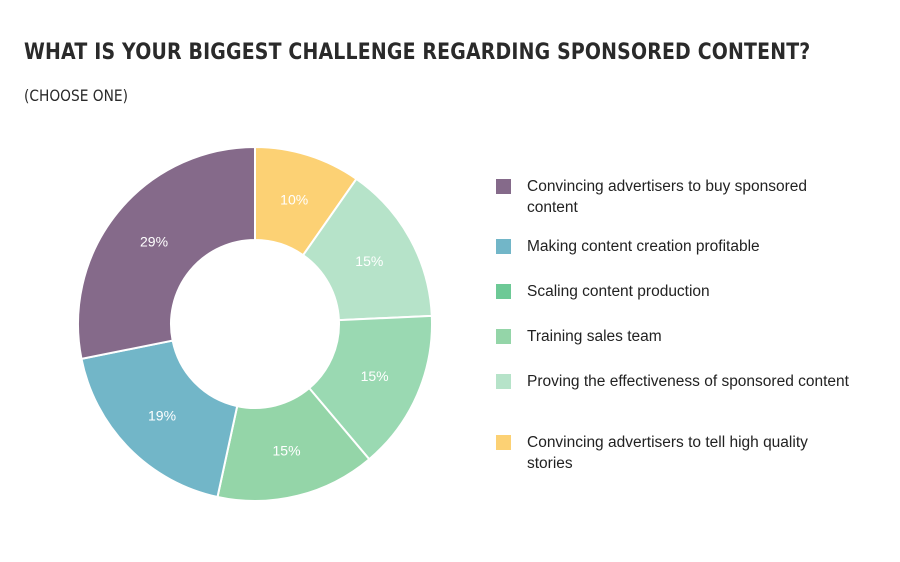 This screenshot has width=900, height=562. What do you see at coordinates (154, 241) in the screenshot?
I see `slice-value-label: 29%` at bounding box center [154, 241].